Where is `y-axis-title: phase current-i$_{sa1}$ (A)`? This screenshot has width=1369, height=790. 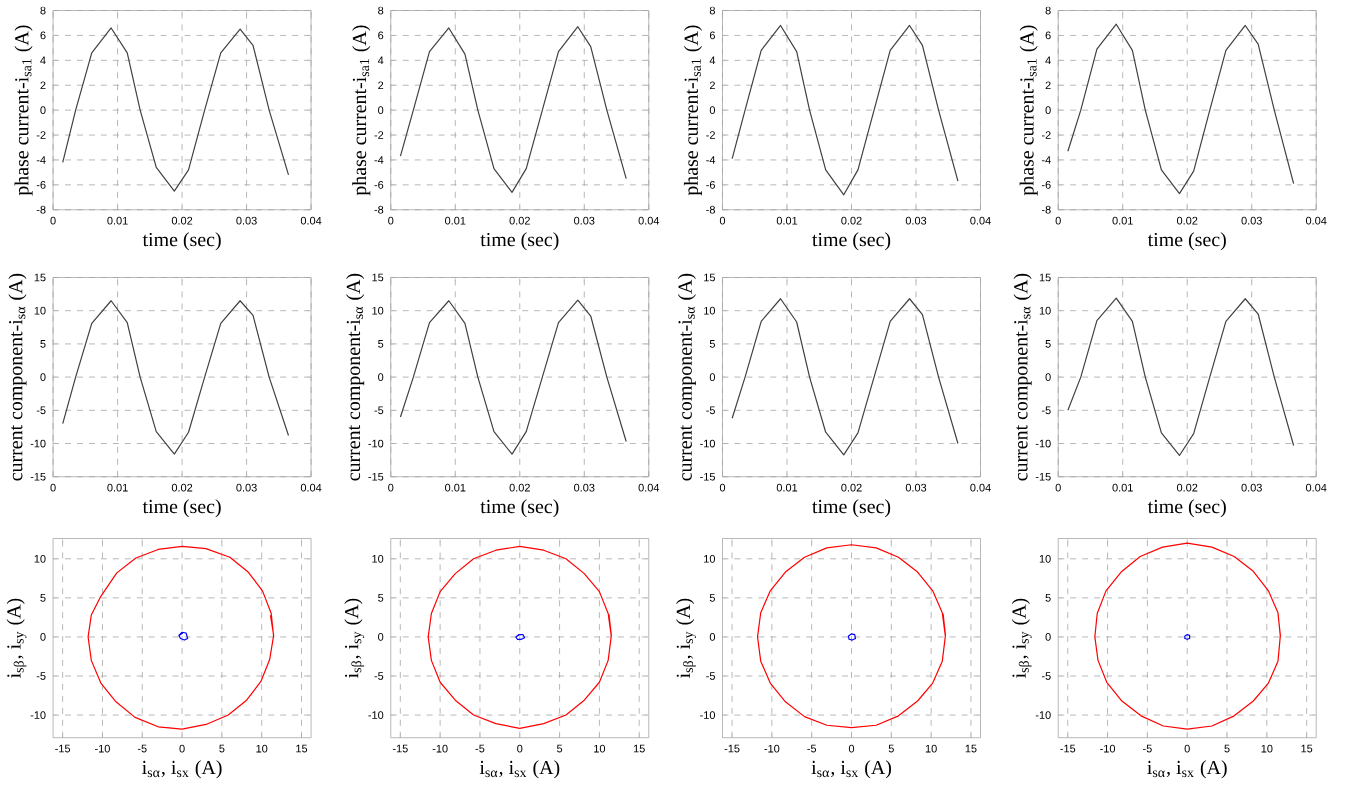 y-axis-title: phase current-i$_{sa1}$ (A) is located at coordinates (693, 110).